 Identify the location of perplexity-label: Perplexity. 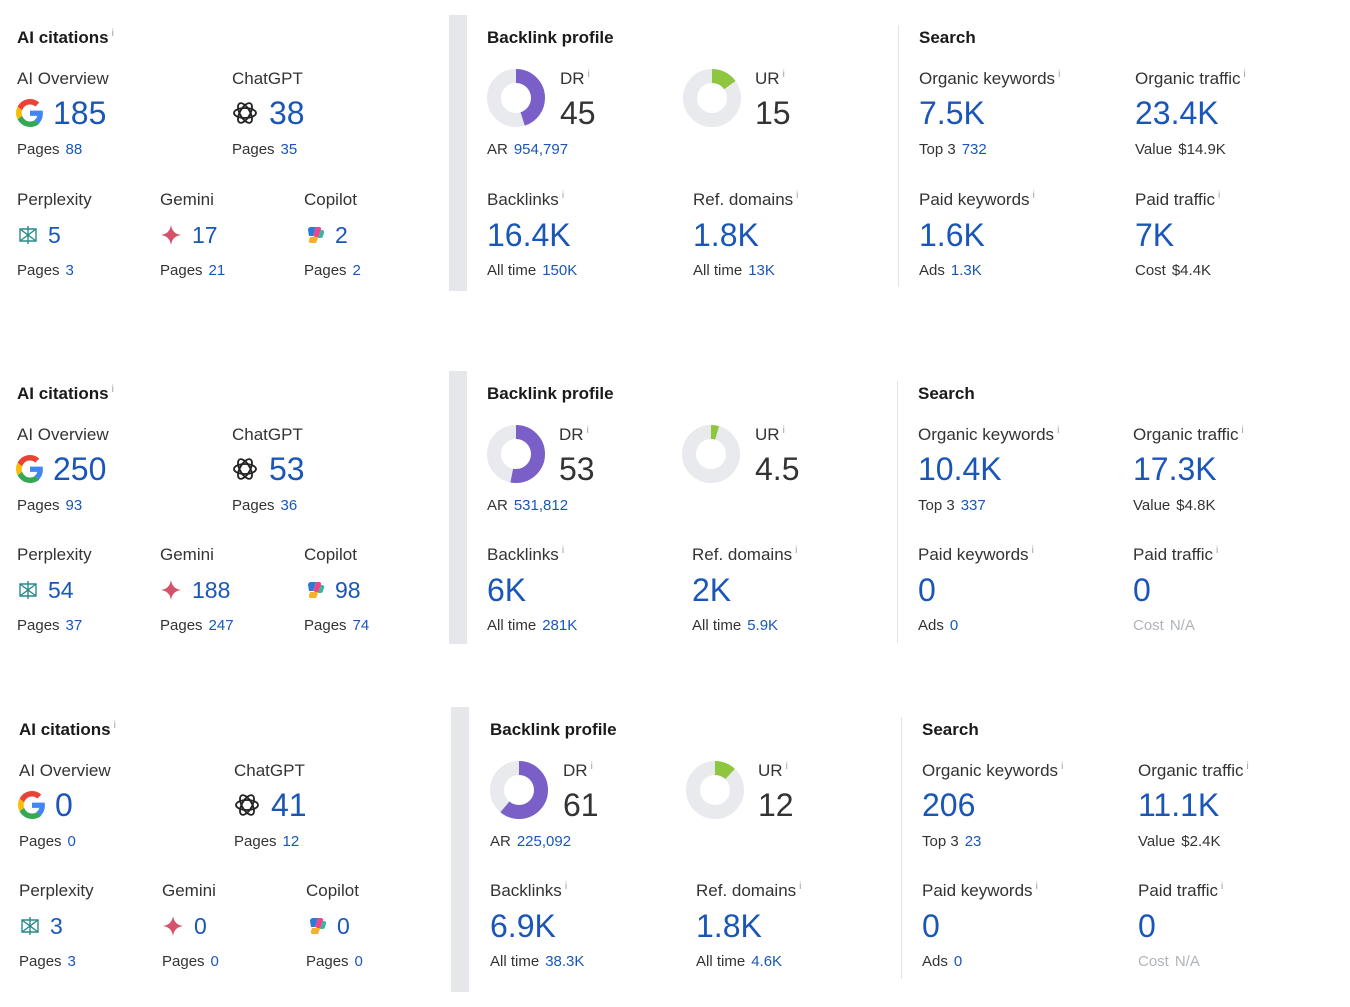
(54, 199).